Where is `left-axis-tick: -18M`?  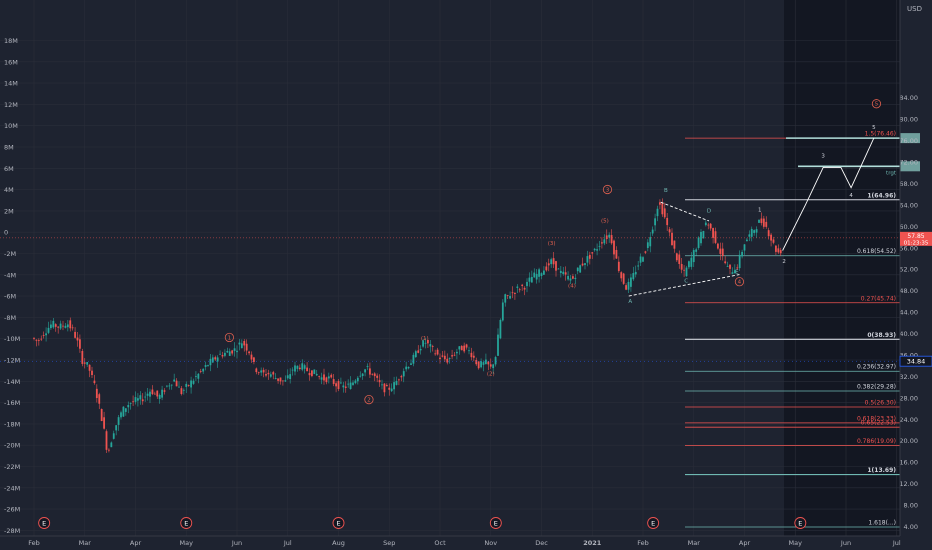 left-axis-tick: -18M is located at coordinates (12, 424).